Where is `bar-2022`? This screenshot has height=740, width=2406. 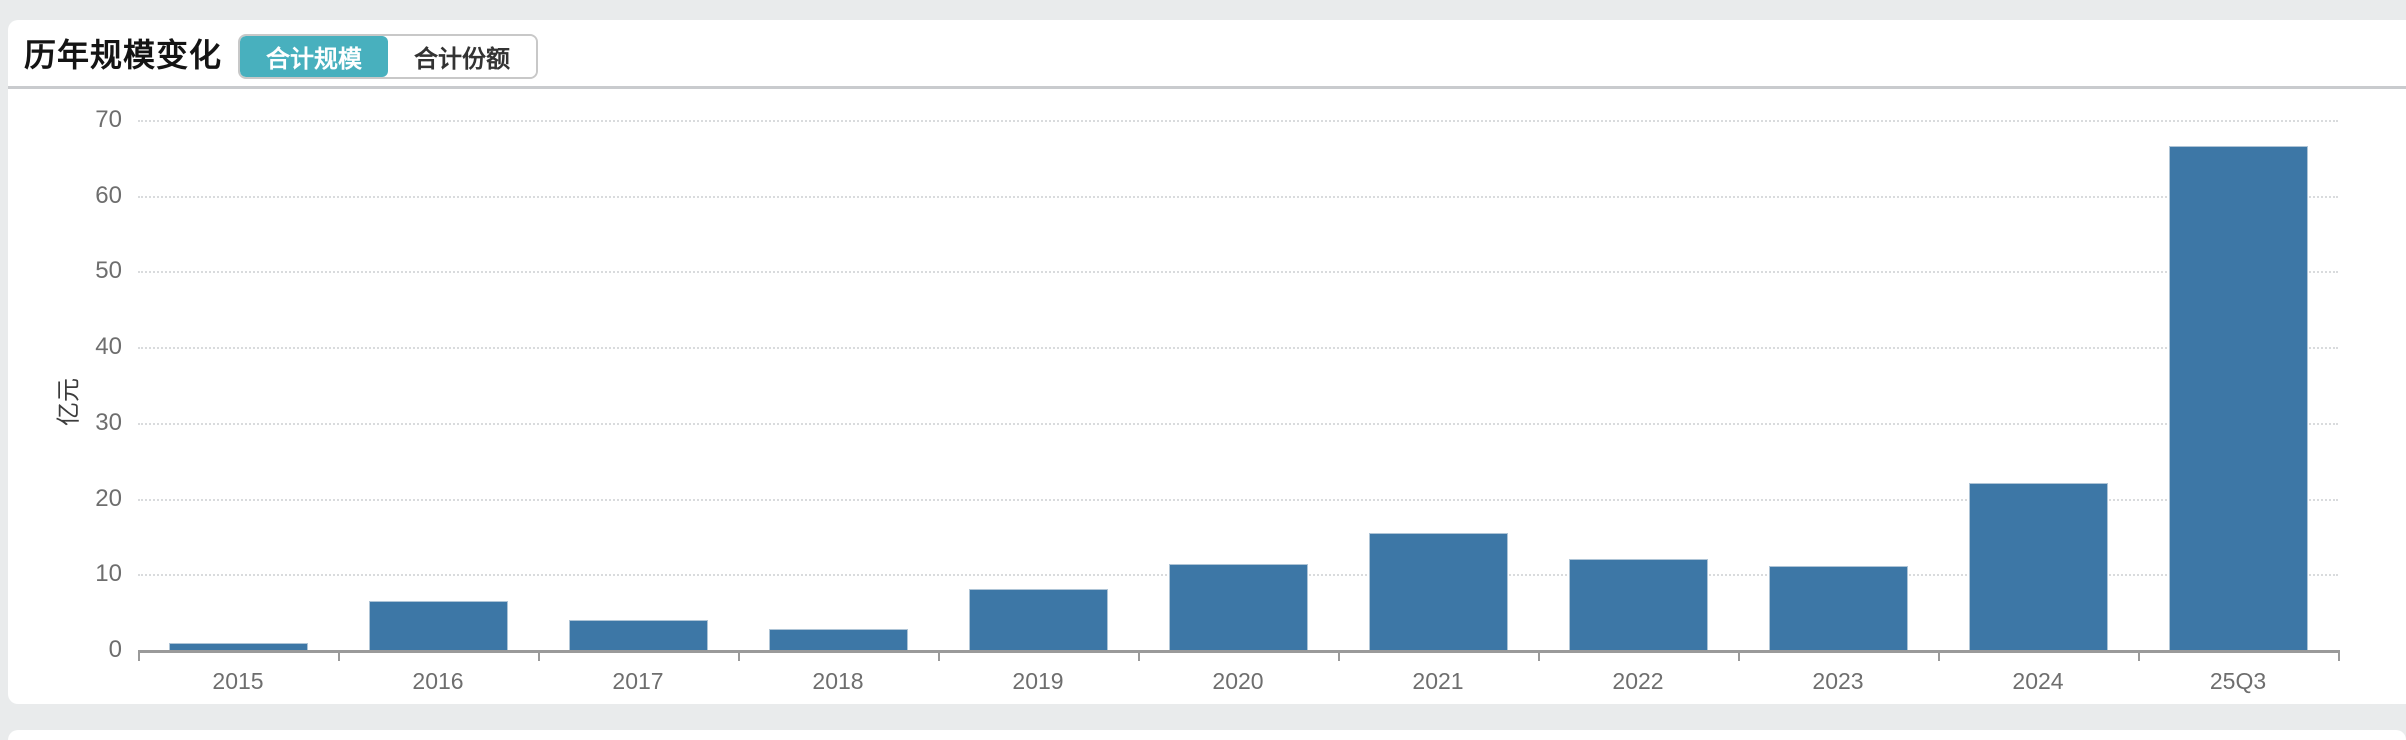
bar-2022 is located at coordinates (1638, 604).